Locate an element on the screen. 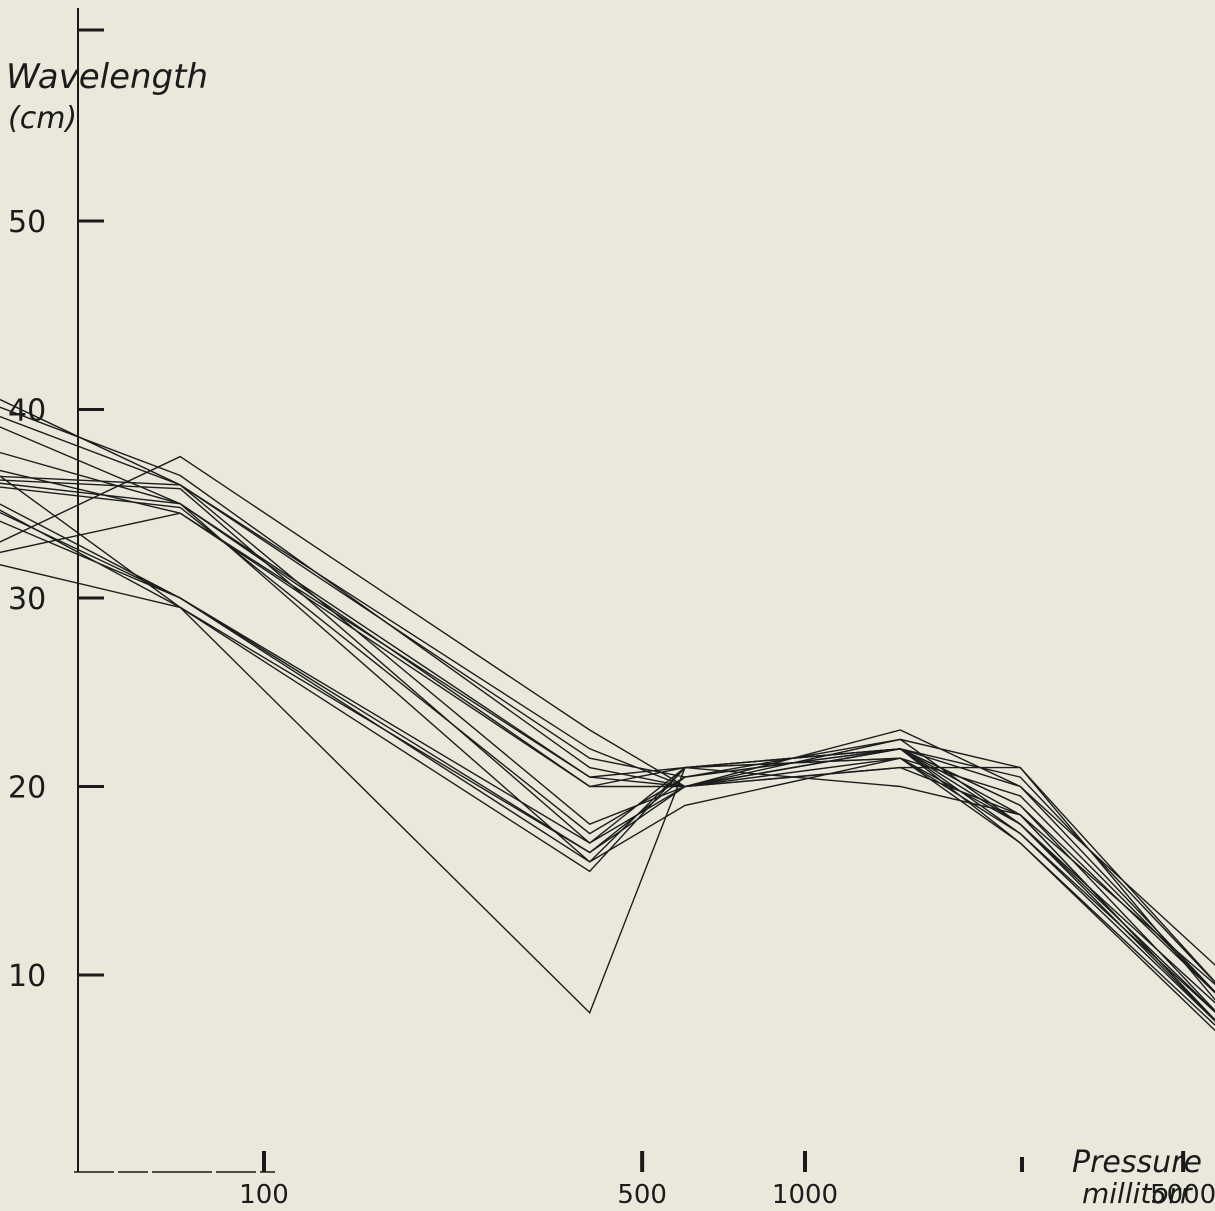 Image resolution: width=1215 pixels, height=1211 pixels. x-tick-label: 1000 is located at coordinates (805, 1195).